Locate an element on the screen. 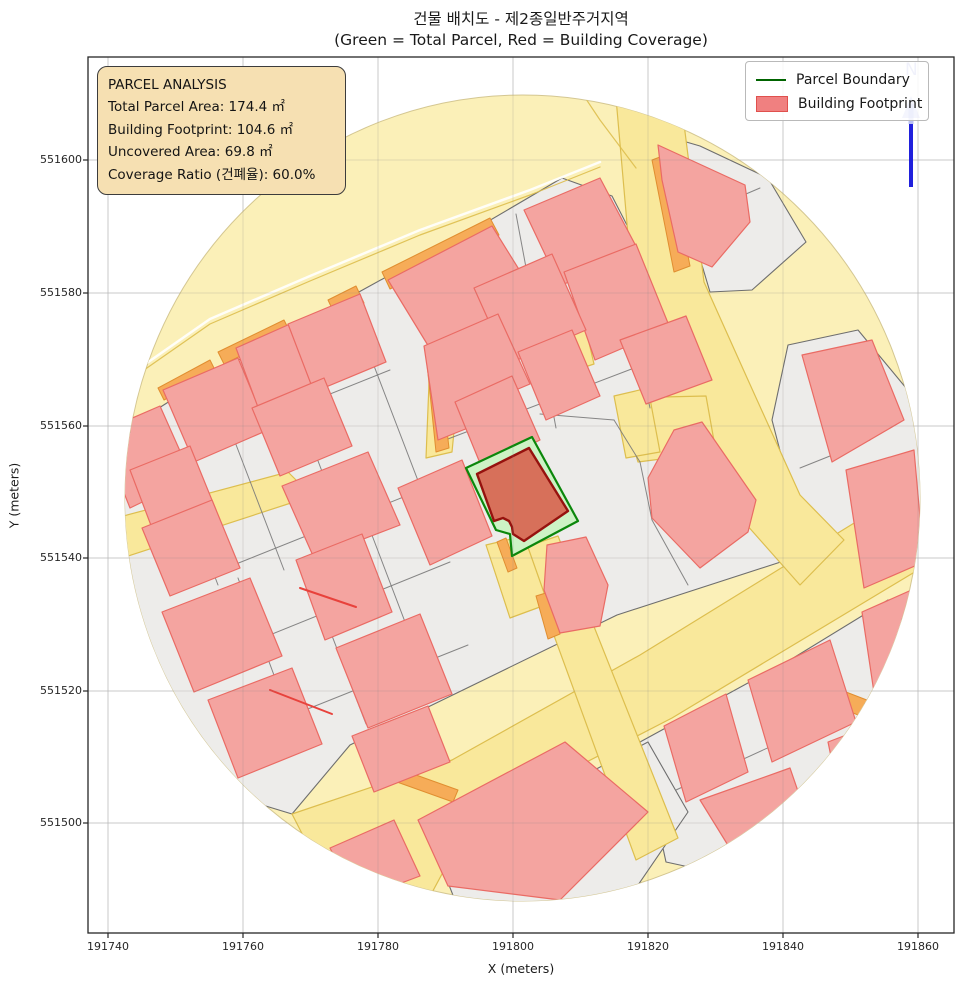  info-box-line: Total Parcel Area: 174.4 ㎡ is located at coordinates (196, 107).